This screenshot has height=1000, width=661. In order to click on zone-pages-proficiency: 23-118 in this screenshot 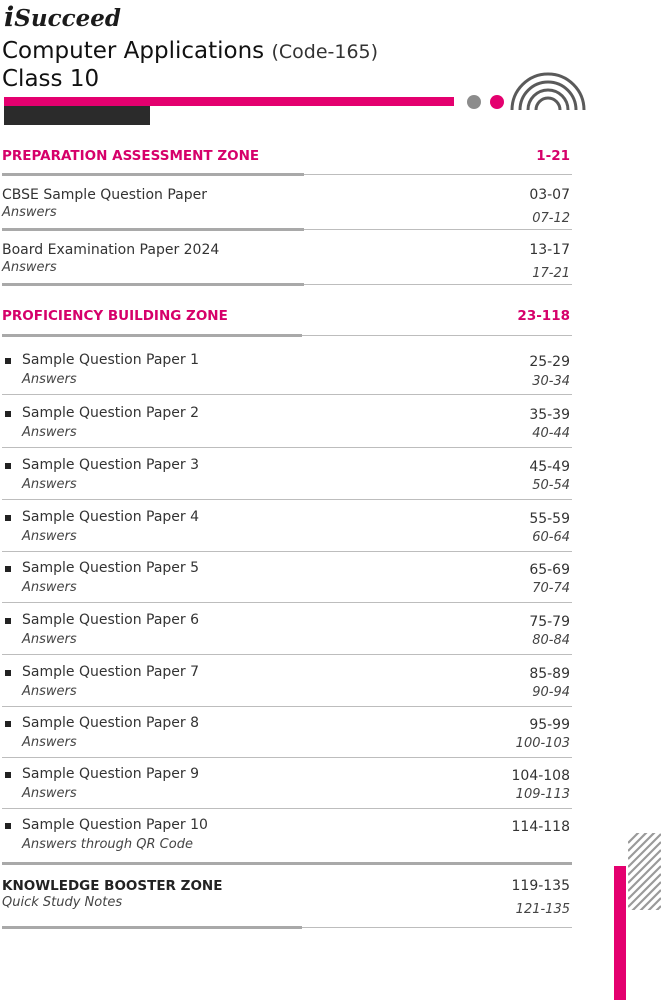, I will do `click(543, 316)`.